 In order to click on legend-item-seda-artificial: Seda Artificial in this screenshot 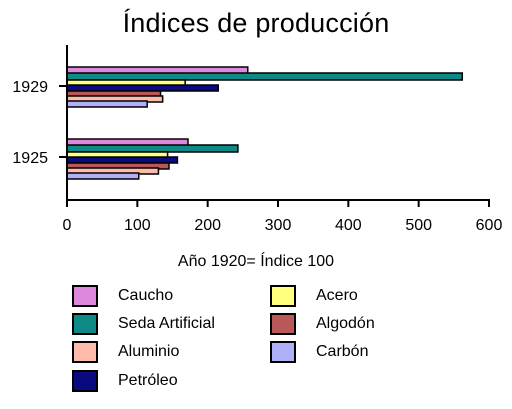, I will do `click(143, 324)`.